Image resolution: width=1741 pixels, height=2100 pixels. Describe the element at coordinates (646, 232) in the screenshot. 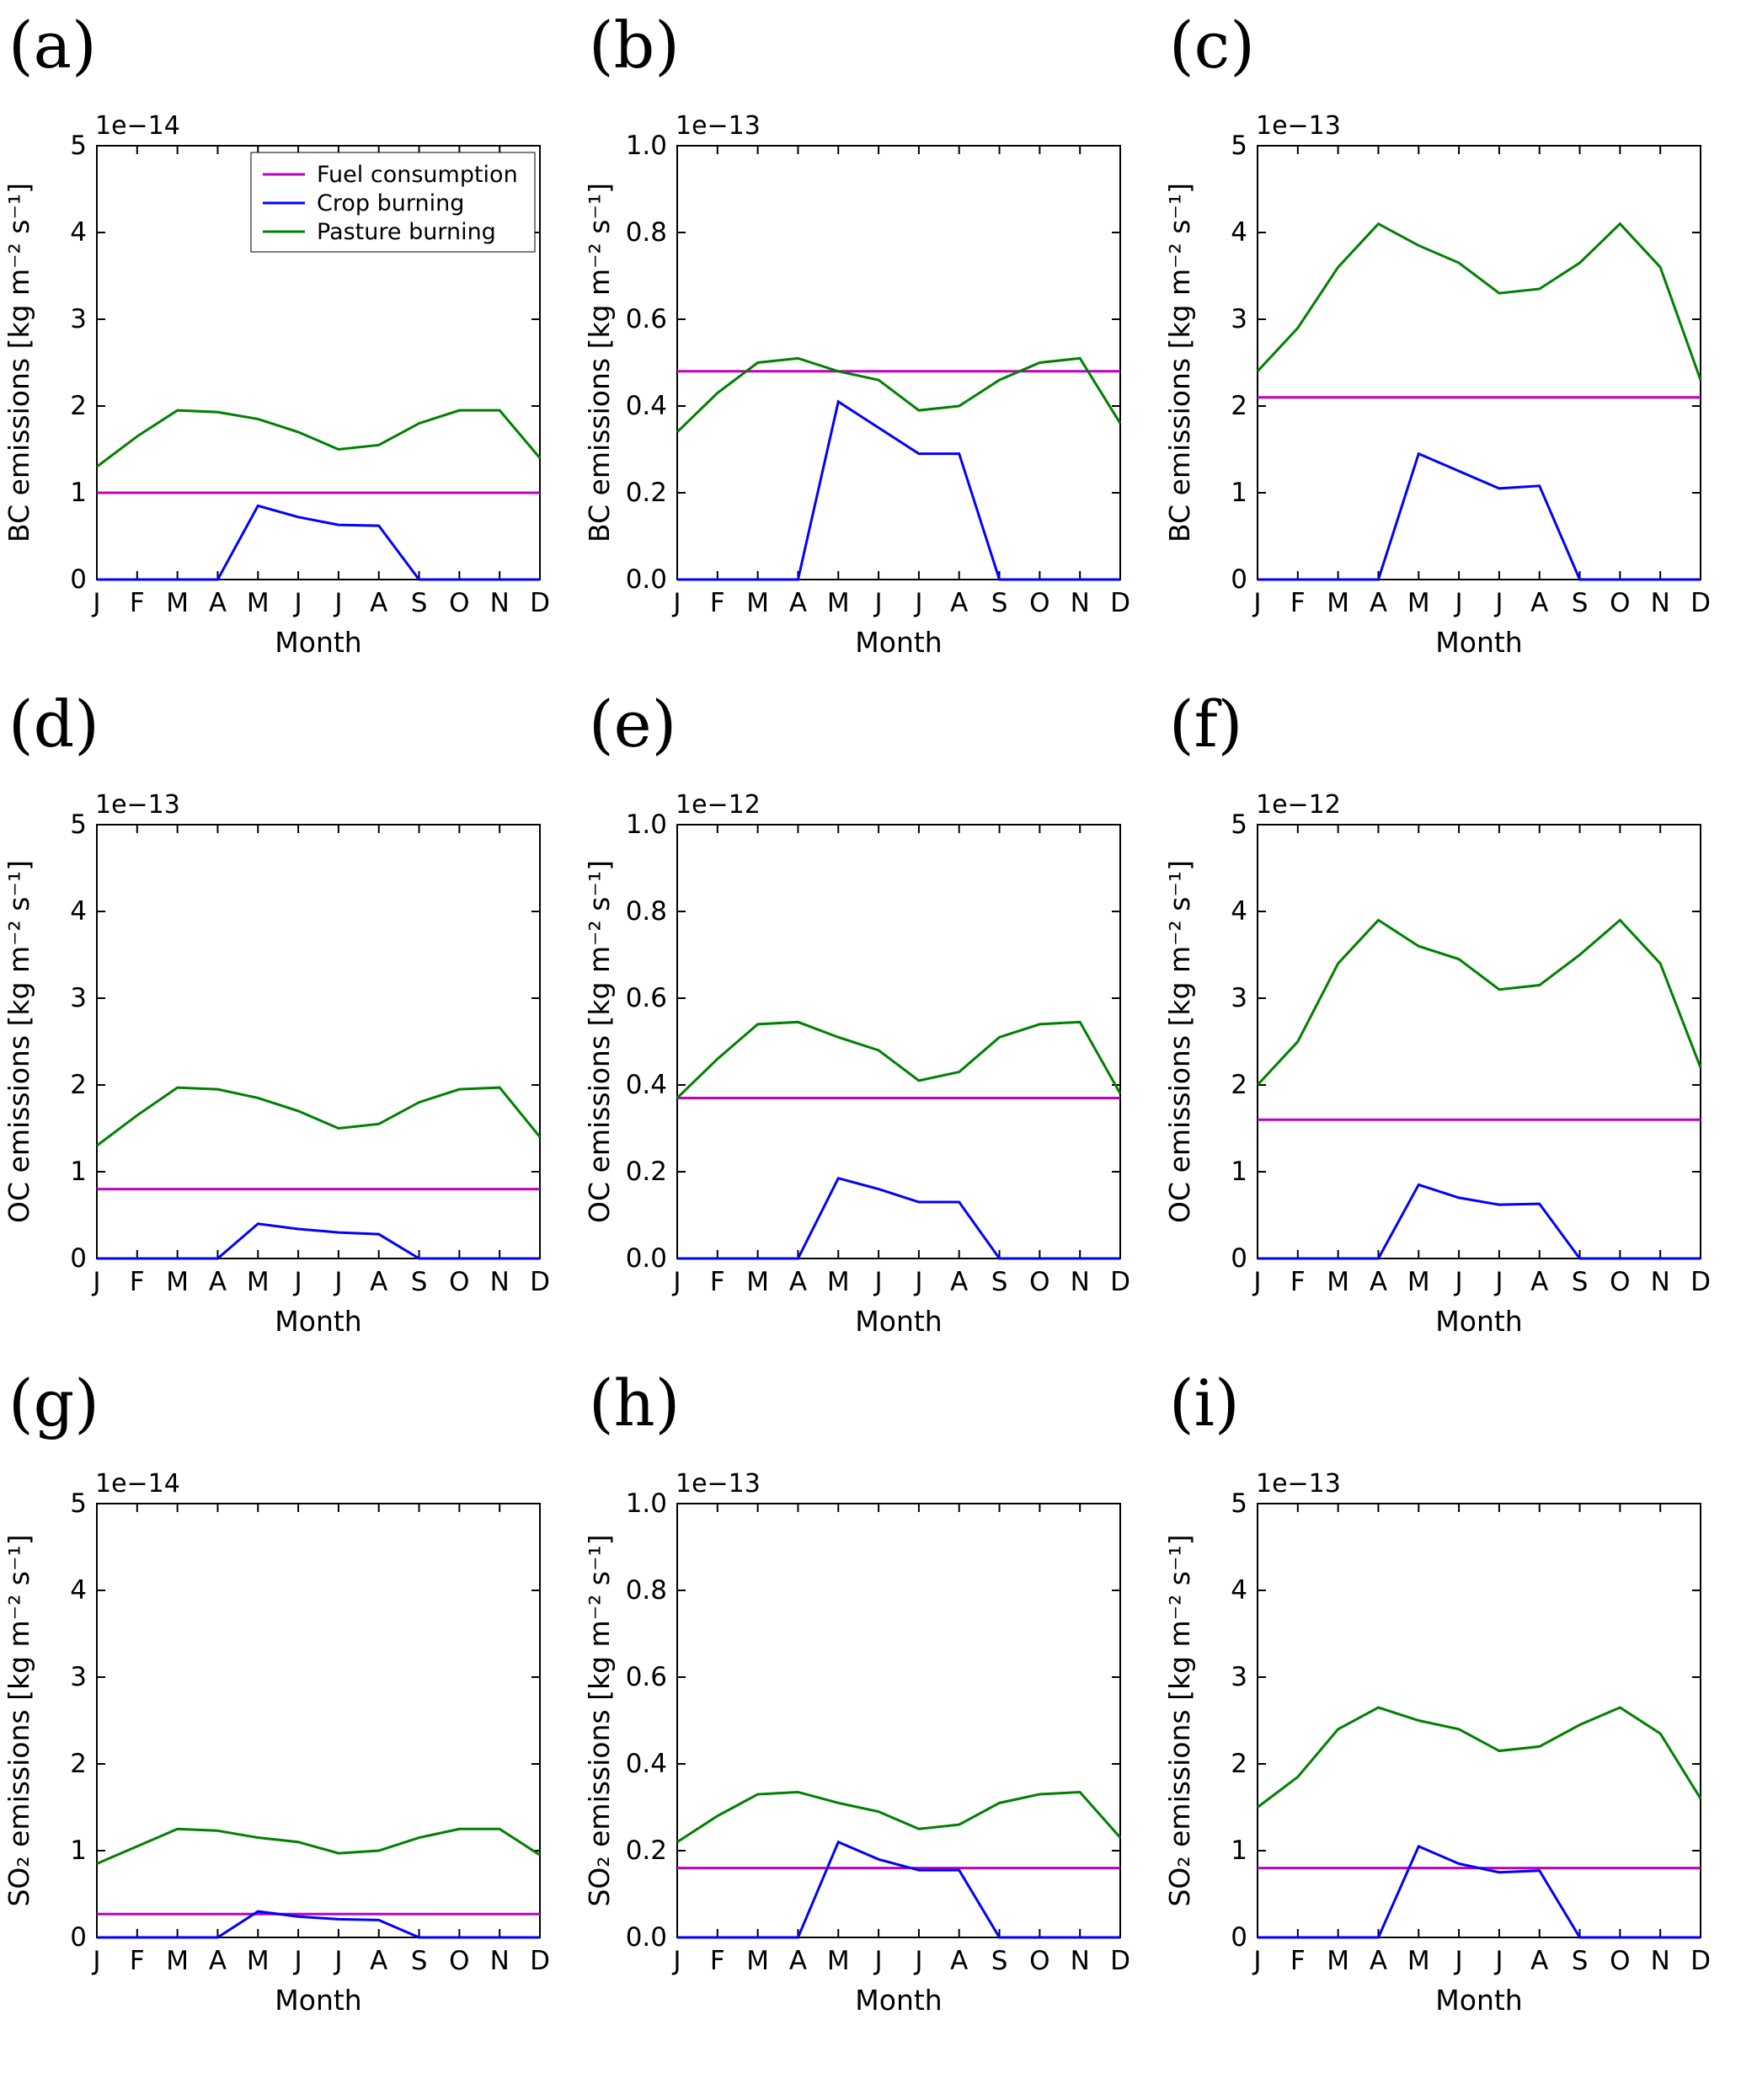

I see `y-tick-label: 0.8` at that location.